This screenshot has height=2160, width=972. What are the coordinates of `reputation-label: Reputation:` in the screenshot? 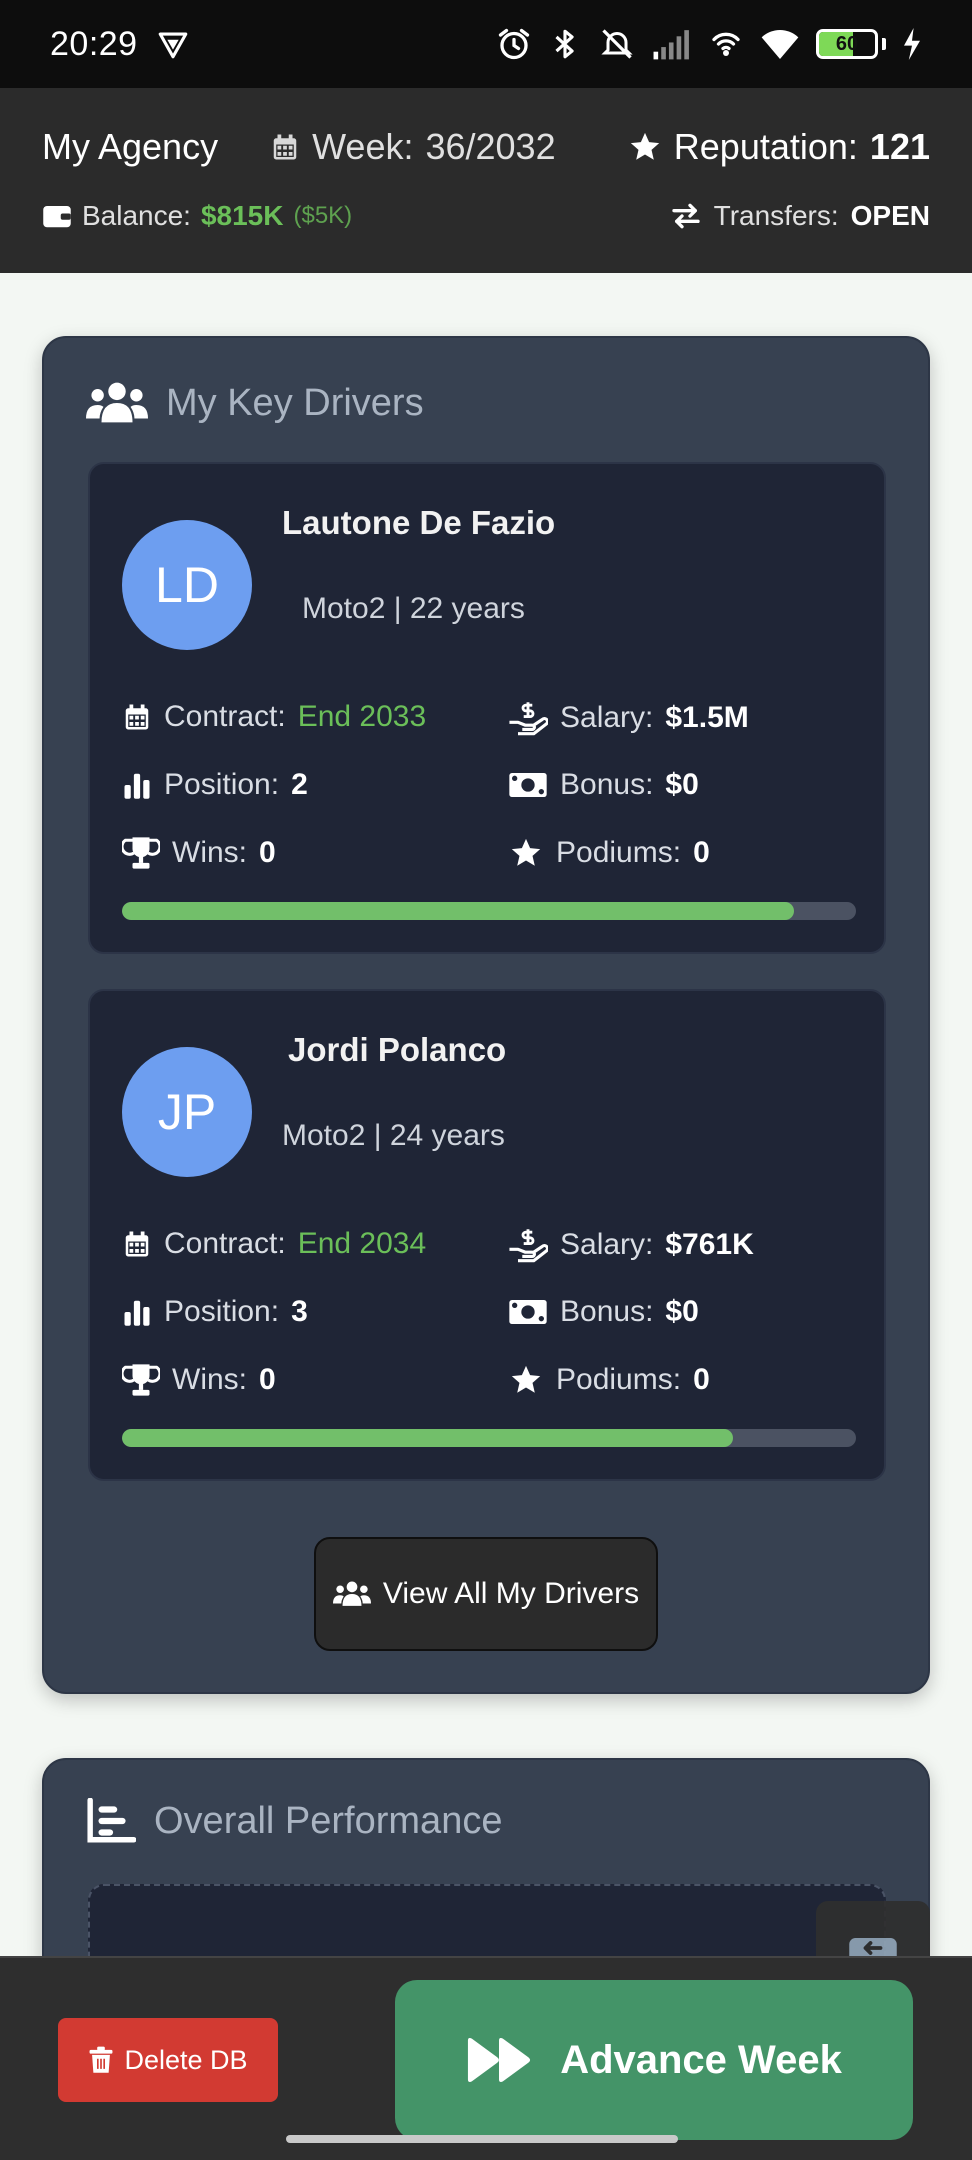 It's located at (765, 146).